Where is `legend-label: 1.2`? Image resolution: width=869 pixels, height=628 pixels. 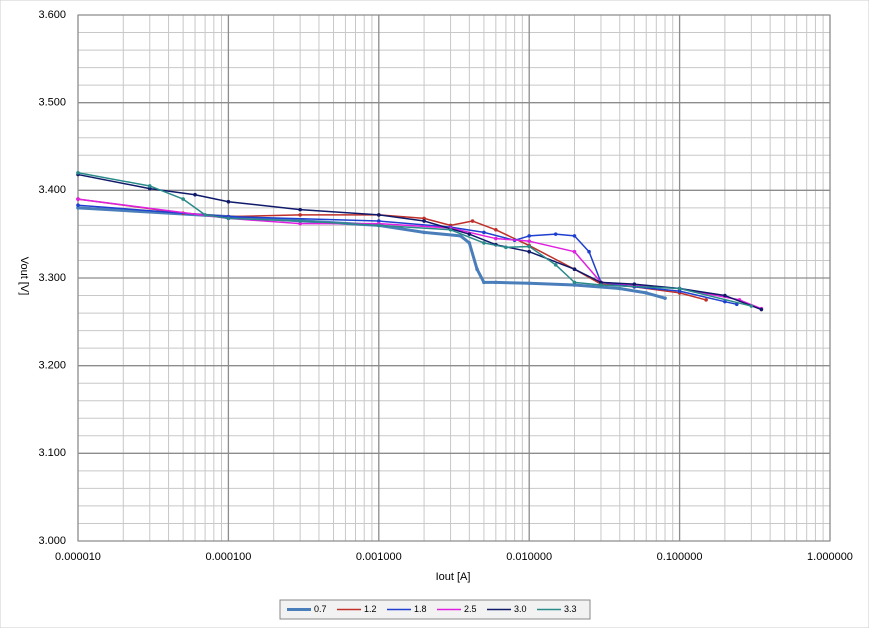
legend-label: 1.2 is located at coordinates (370, 609).